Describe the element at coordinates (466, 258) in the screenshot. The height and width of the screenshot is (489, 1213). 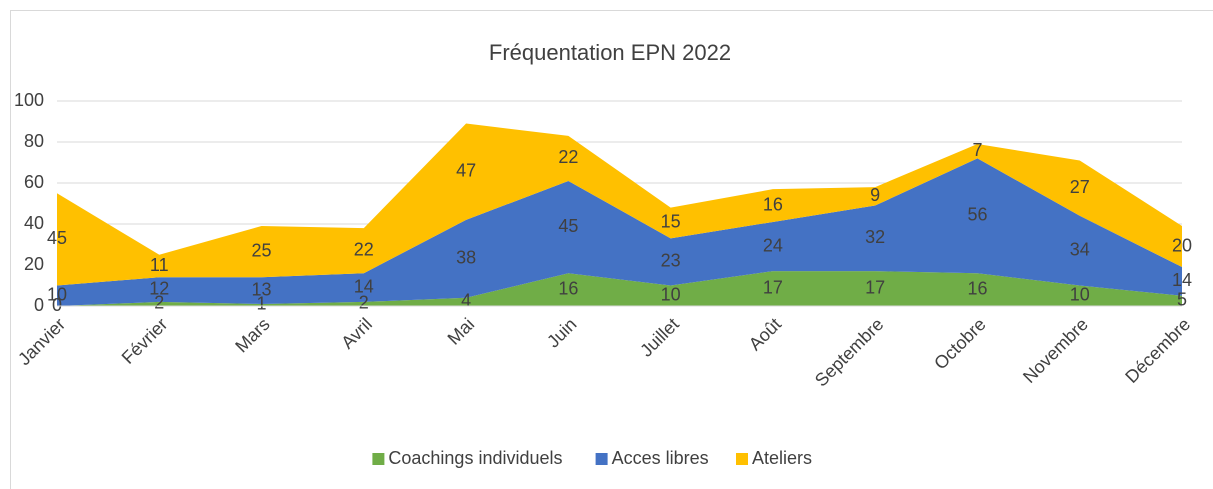
I see `data-label: 38` at that location.